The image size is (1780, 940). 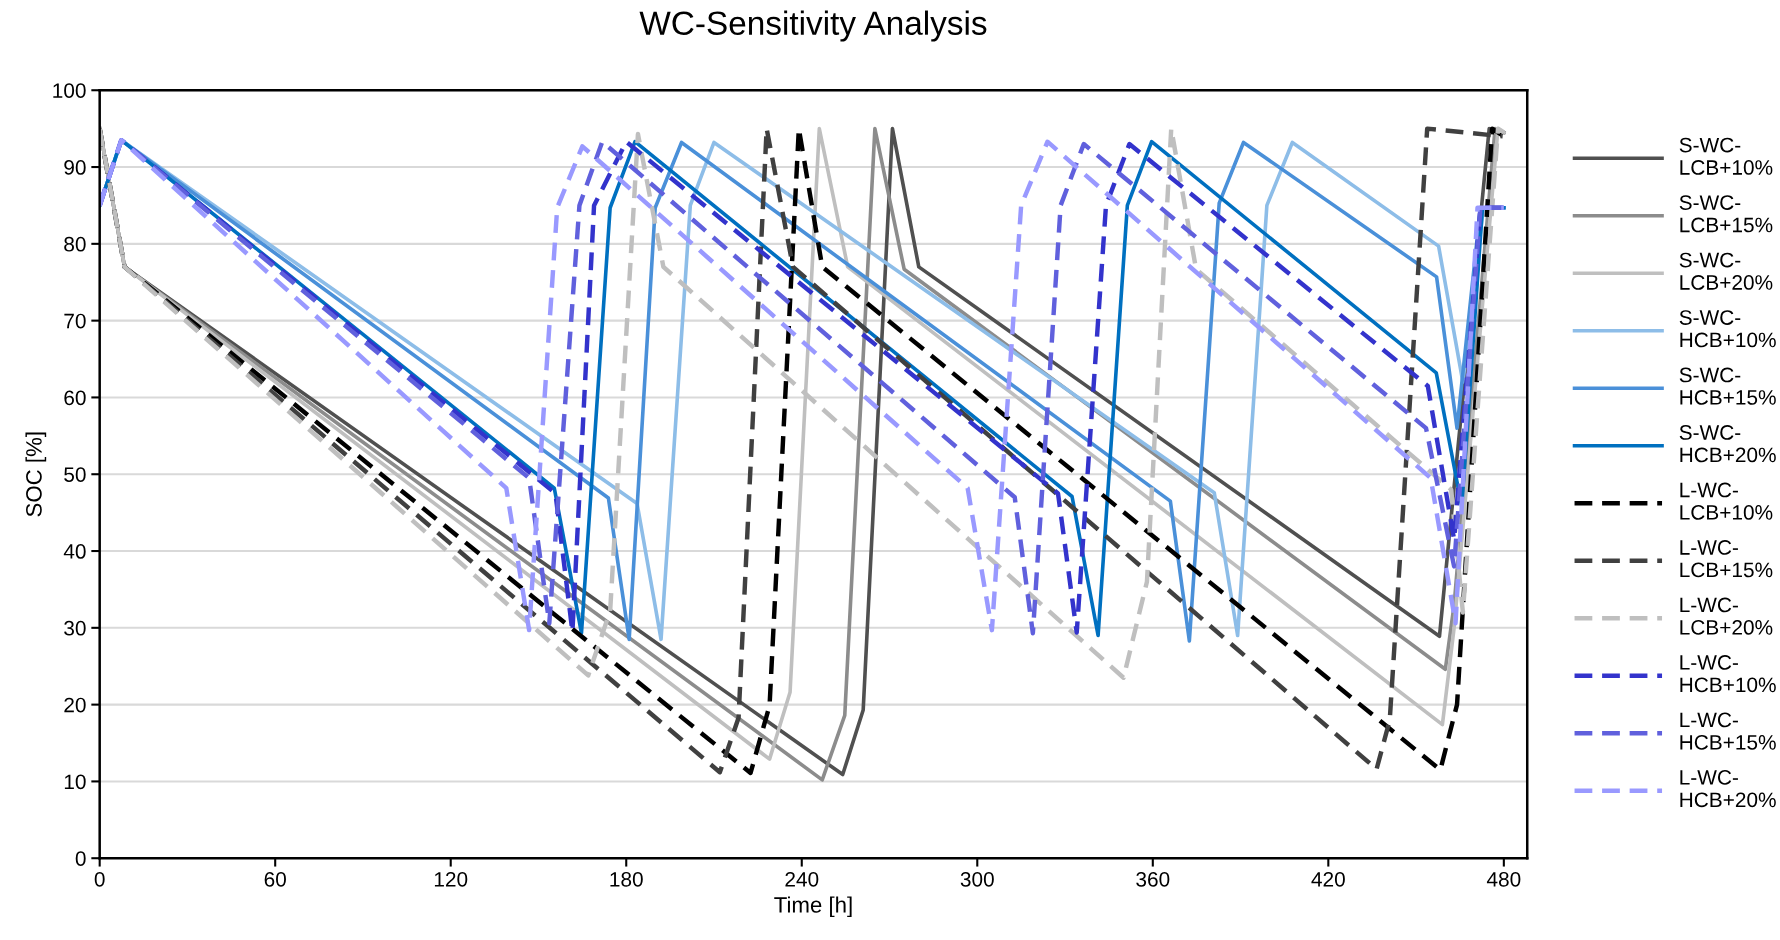 I want to click on legend-label: S-WC-LCB+10%, so click(x=1726, y=156).